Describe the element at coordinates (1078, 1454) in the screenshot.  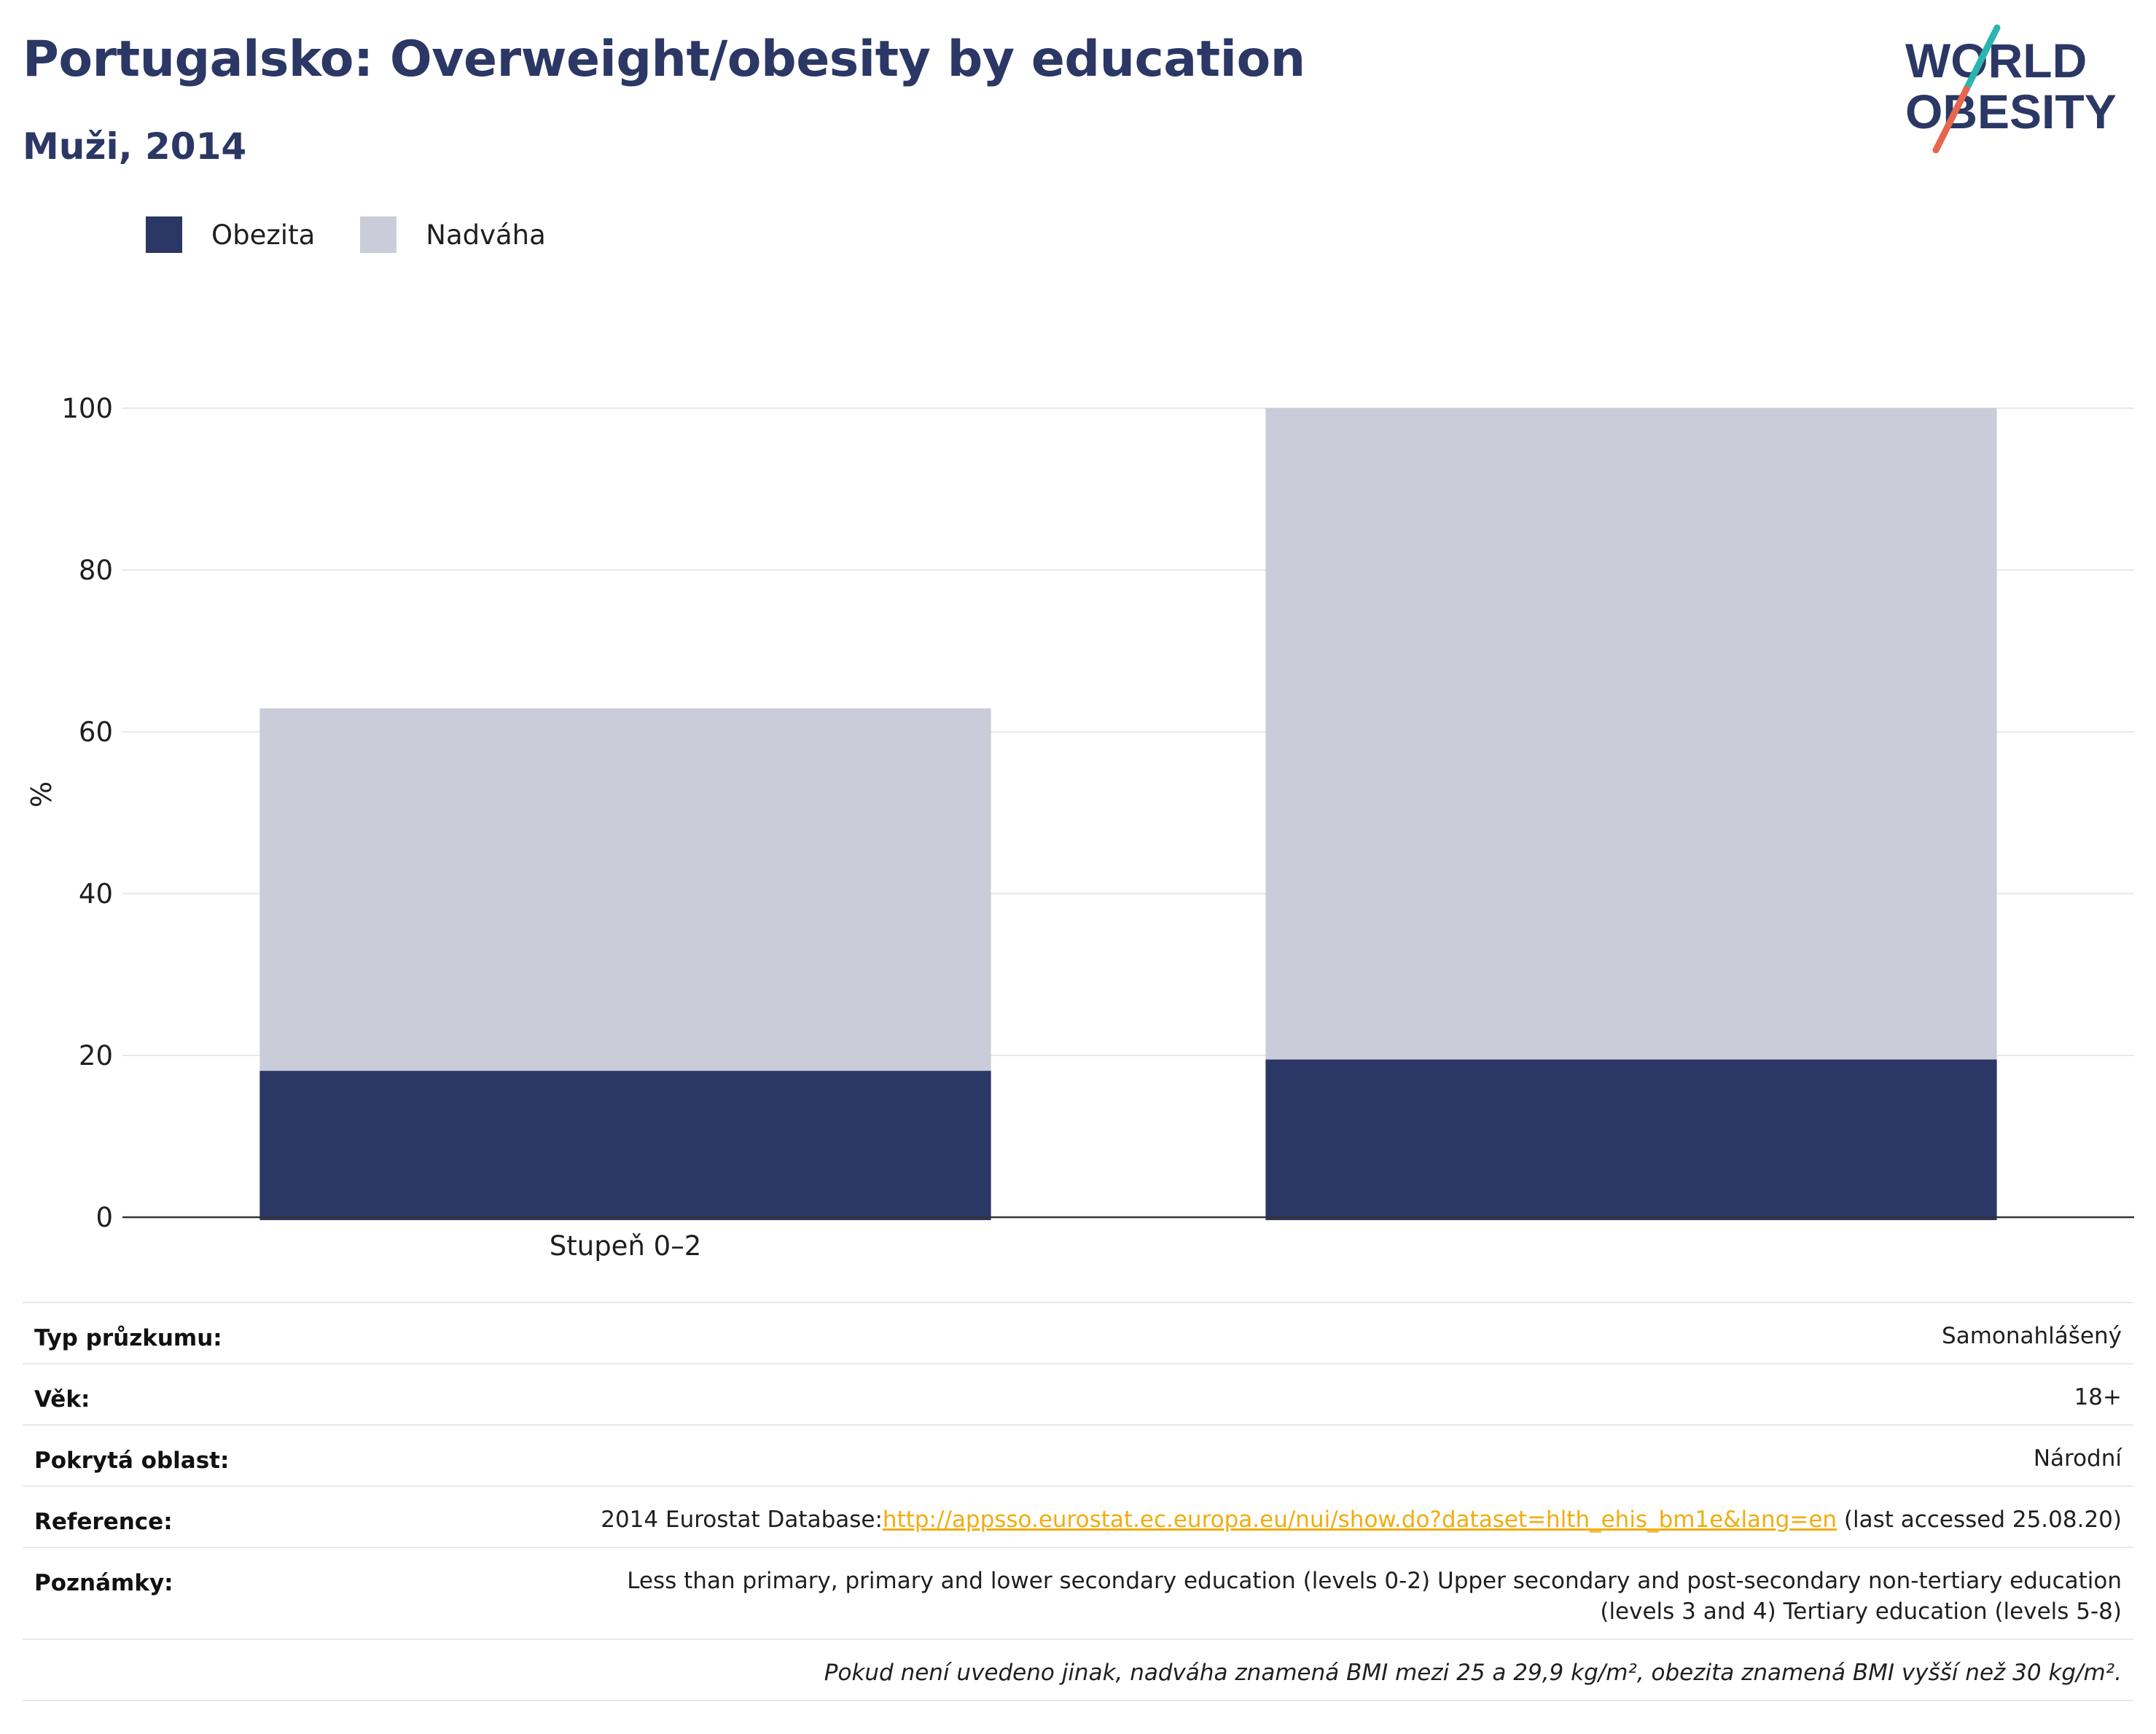
I see `info-row-coverage: Pokrytá oblast: Národní` at that location.